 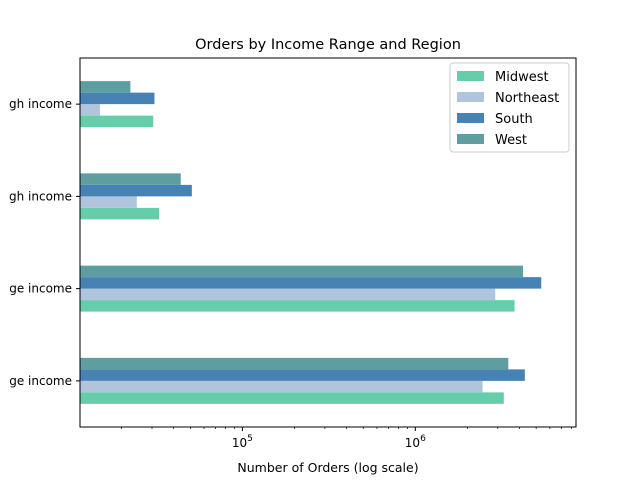 I want to click on legend-label-midwest: Midwest, so click(x=522, y=77).